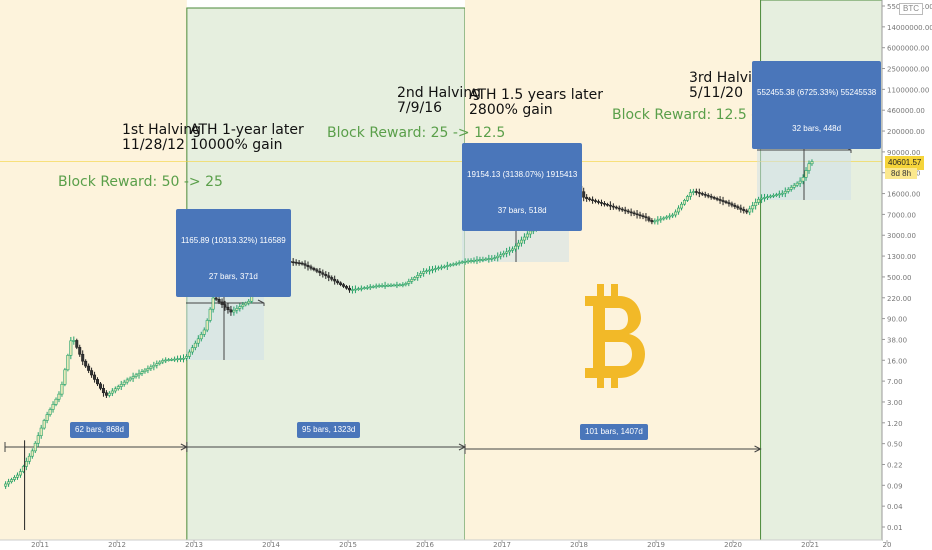 This screenshot has width=932, height=550. What do you see at coordinates (908, 49) in the screenshot?
I see `y-tick-label: 6000000.00` at bounding box center [908, 49].